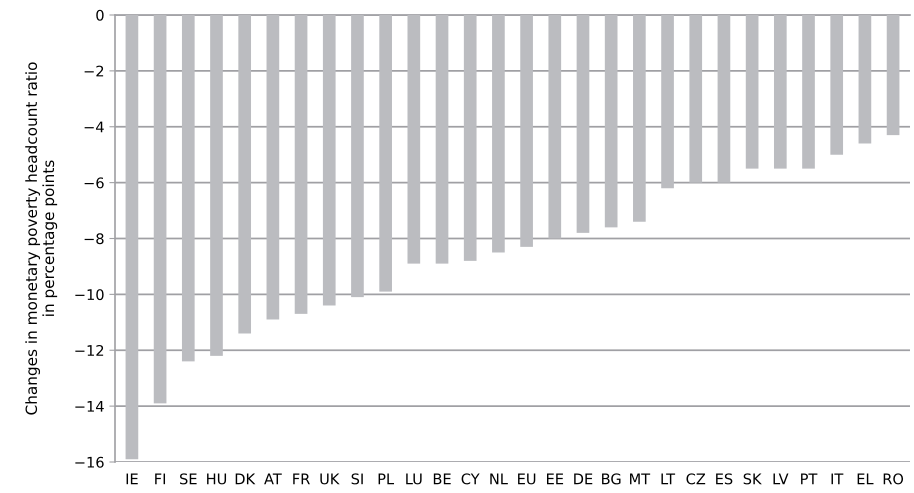 The height and width of the screenshot is (493, 914). Describe the element at coordinates (611, 478) in the screenshot. I see `x-tick-label: BG` at that location.